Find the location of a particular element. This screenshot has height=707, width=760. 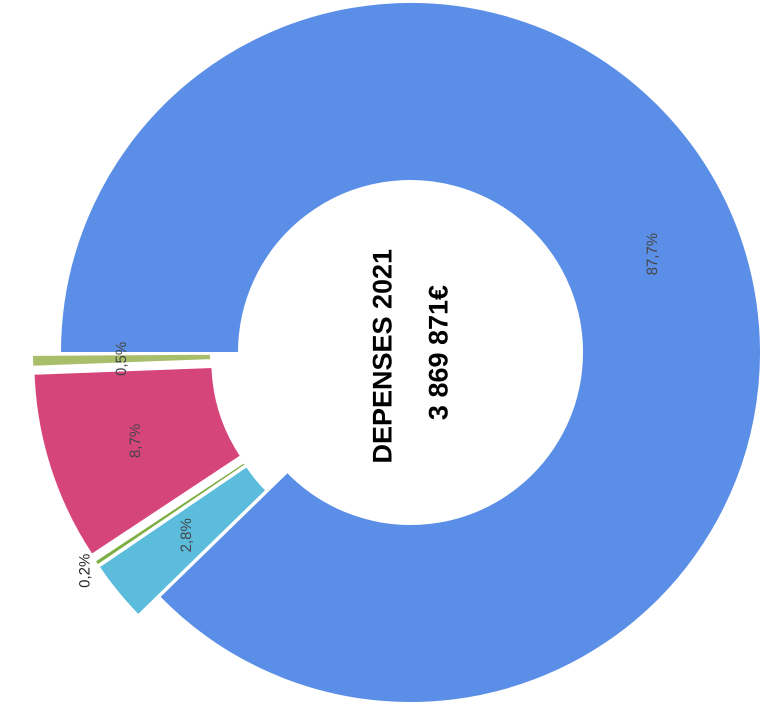

text: DEPENSES 2021 is located at coordinates (383, 356).